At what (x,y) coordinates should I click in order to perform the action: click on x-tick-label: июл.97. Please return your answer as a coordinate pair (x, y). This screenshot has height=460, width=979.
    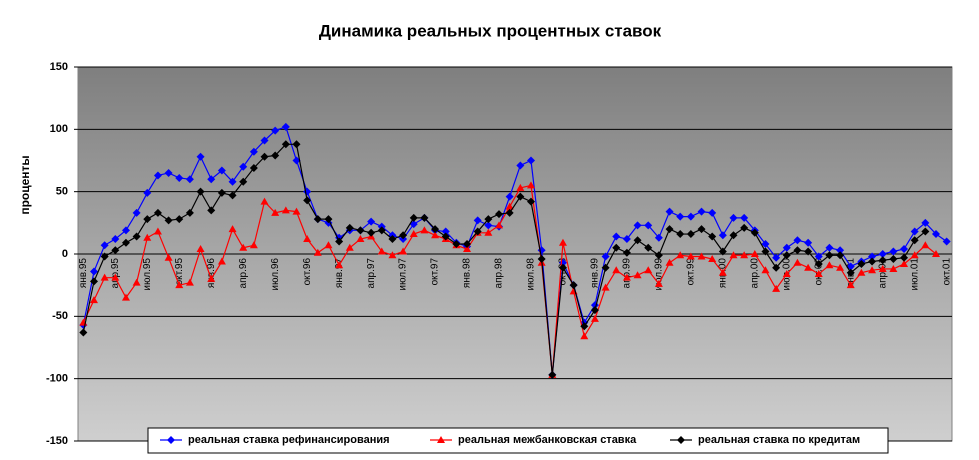
    Looking at the image, I should click on (403, 274).